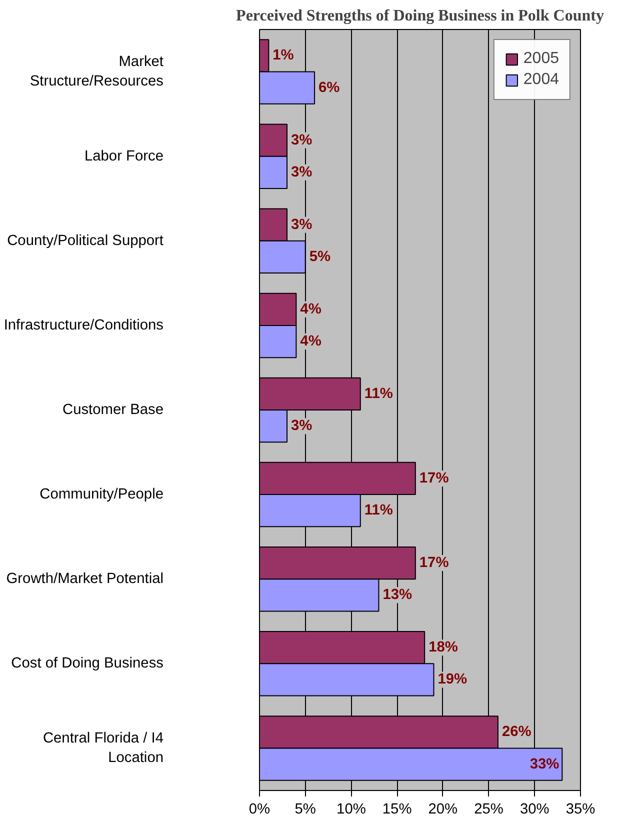 The height and width of the screenshot is (826, 636). I want to click on y-tick-label: Customer Base, so click(113, 410).